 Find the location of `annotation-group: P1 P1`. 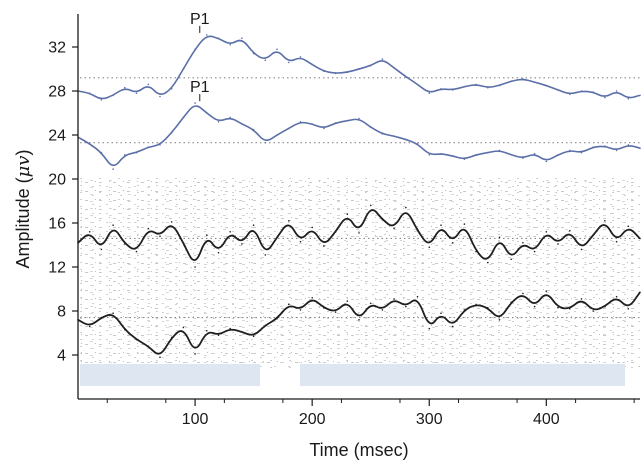

annotation-group: P1 P1 is located at coordinates (200, 56).